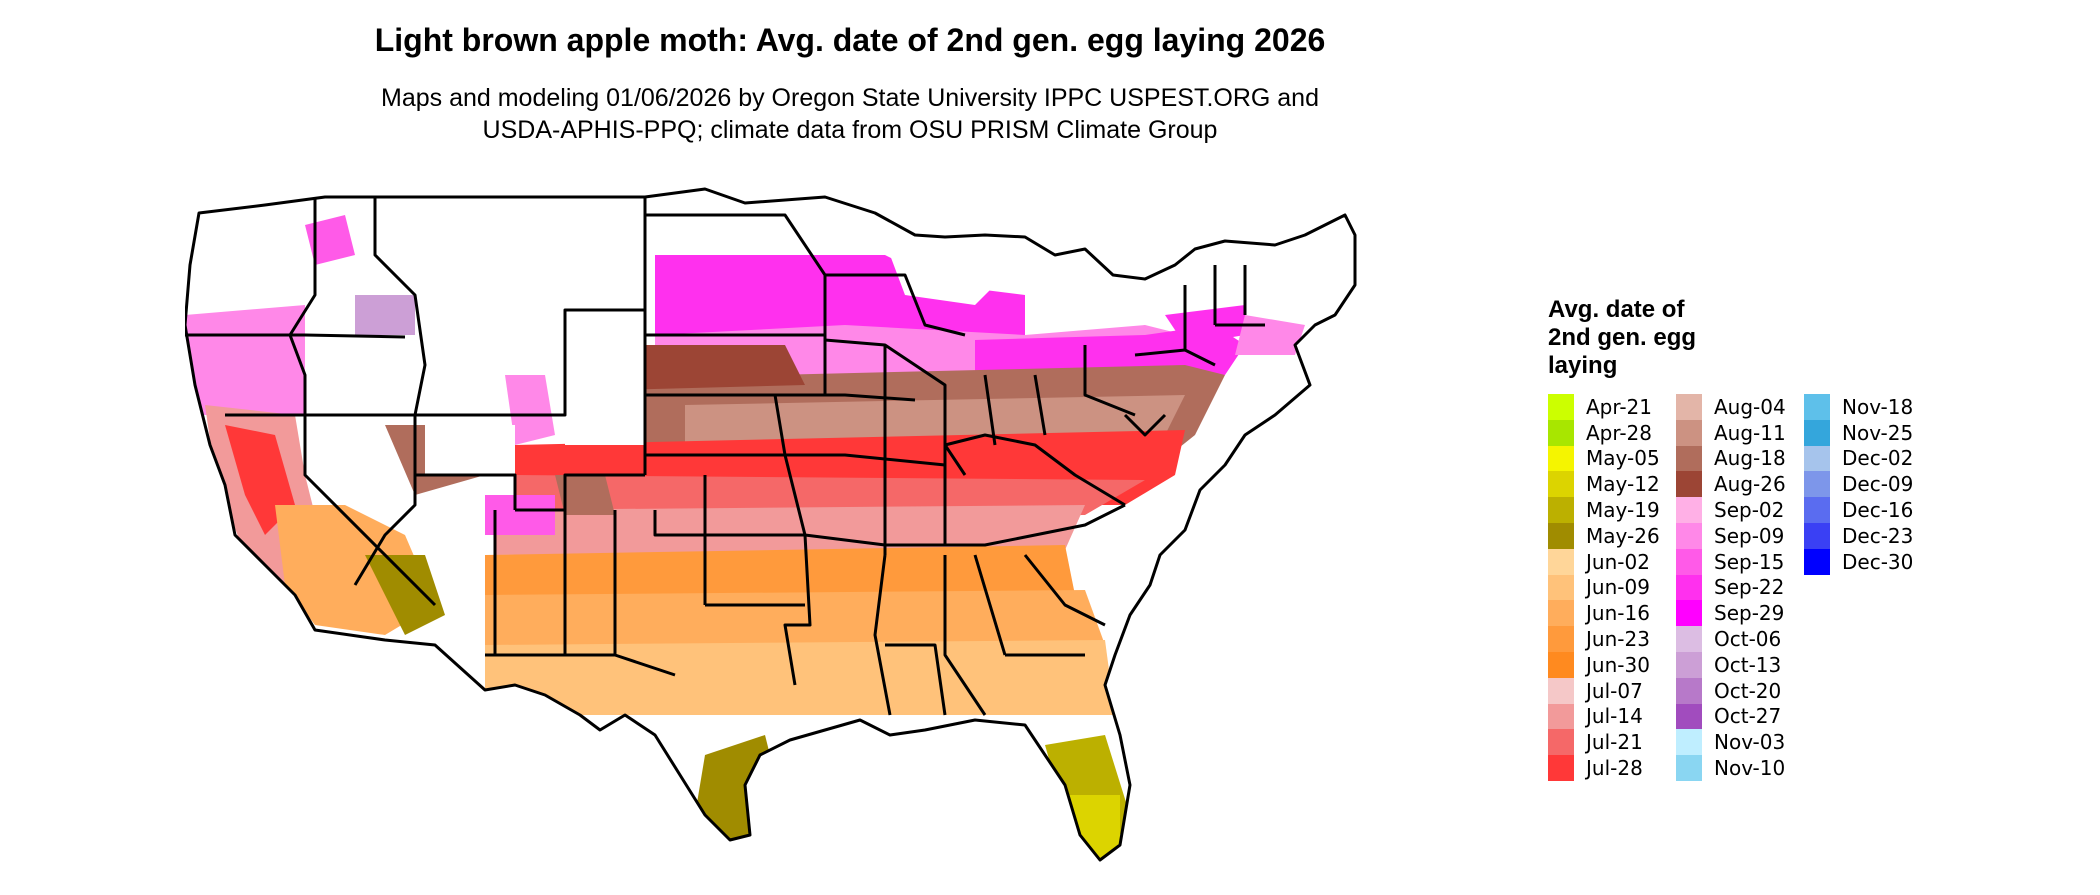  What do you see at coordinates (1618, 613) in the screenshot?
I see `legend-label: Jun-16` at bounding box center [1618, 613].